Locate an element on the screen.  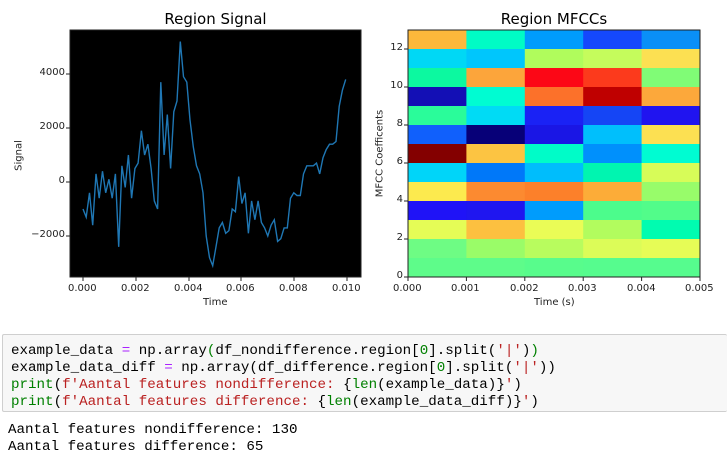
x-tick-0.002: 0.002 is located at coordinates (135, 288).